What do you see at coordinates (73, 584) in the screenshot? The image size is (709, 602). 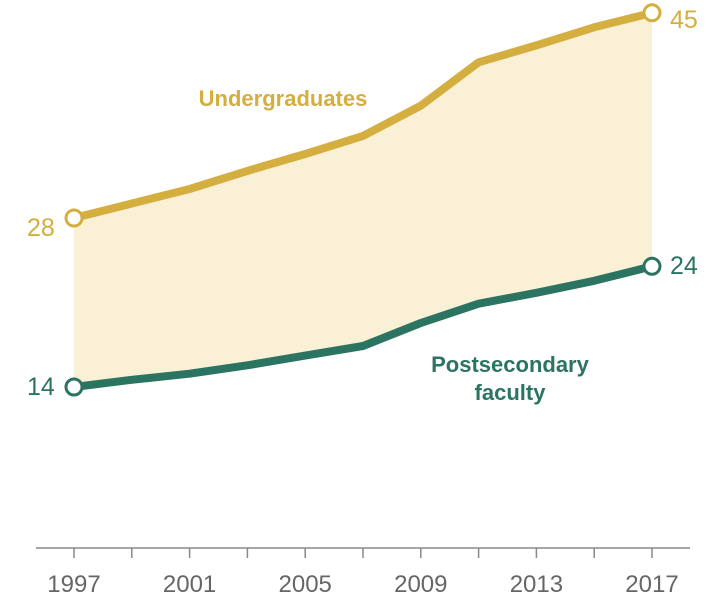 I see `x-tick-label-1997: 1997` at bounding box center [73, 584].